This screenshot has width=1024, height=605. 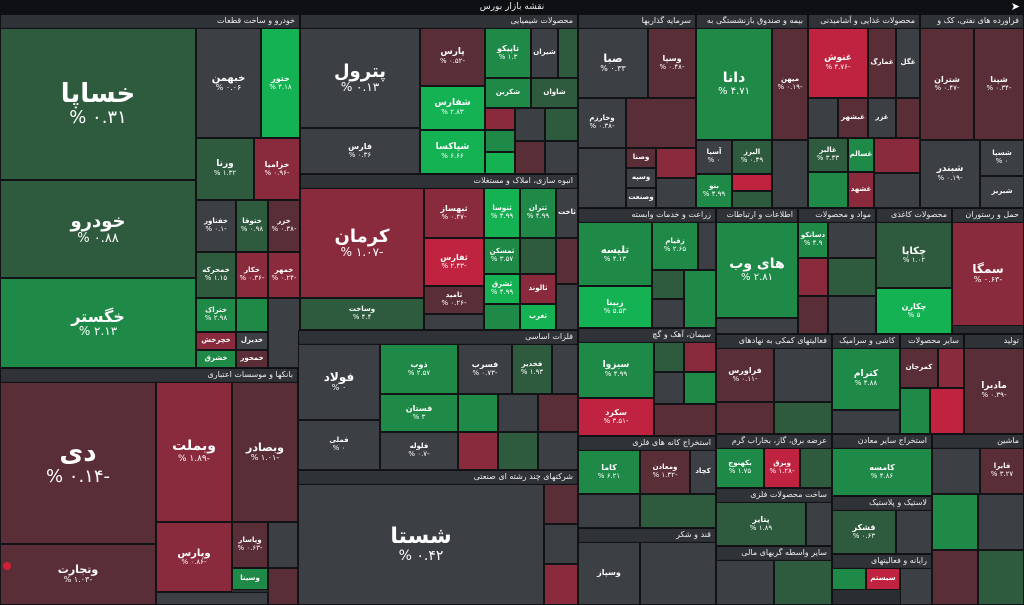 I want to click on tile: ختراک ۲.۹۸ %, so click(x=216, y=315).